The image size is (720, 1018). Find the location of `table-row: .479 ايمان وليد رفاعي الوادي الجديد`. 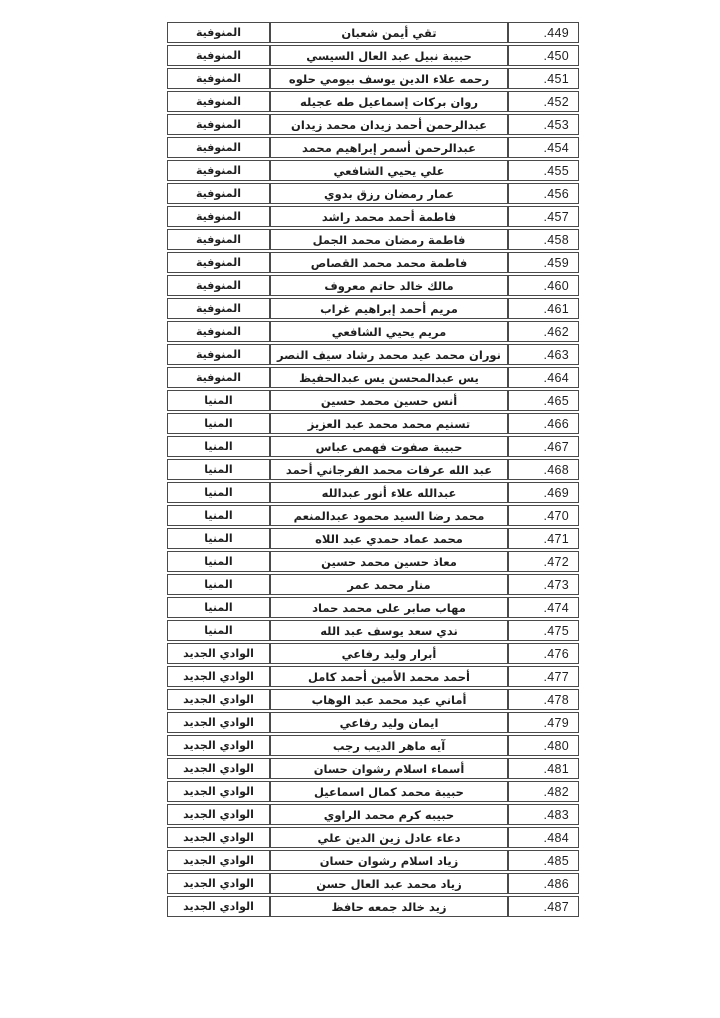

table-row: .479 ايمان وليد رفاعي الوادي الجديد is located at coordinates (373, 722).